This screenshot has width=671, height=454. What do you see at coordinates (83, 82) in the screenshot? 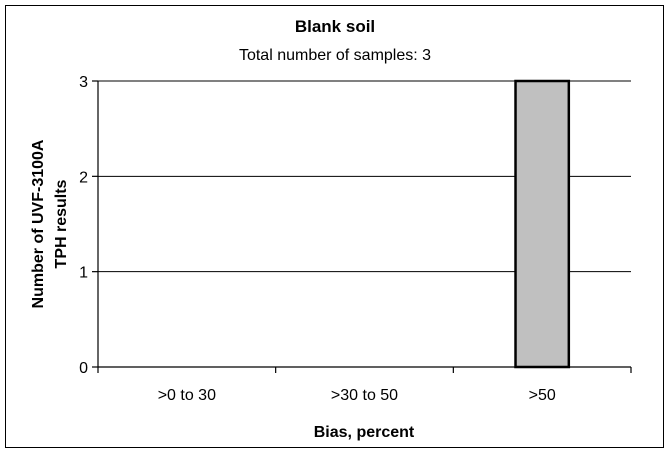
I see `y-tick-label: 3` at bounding box center [83, 82].